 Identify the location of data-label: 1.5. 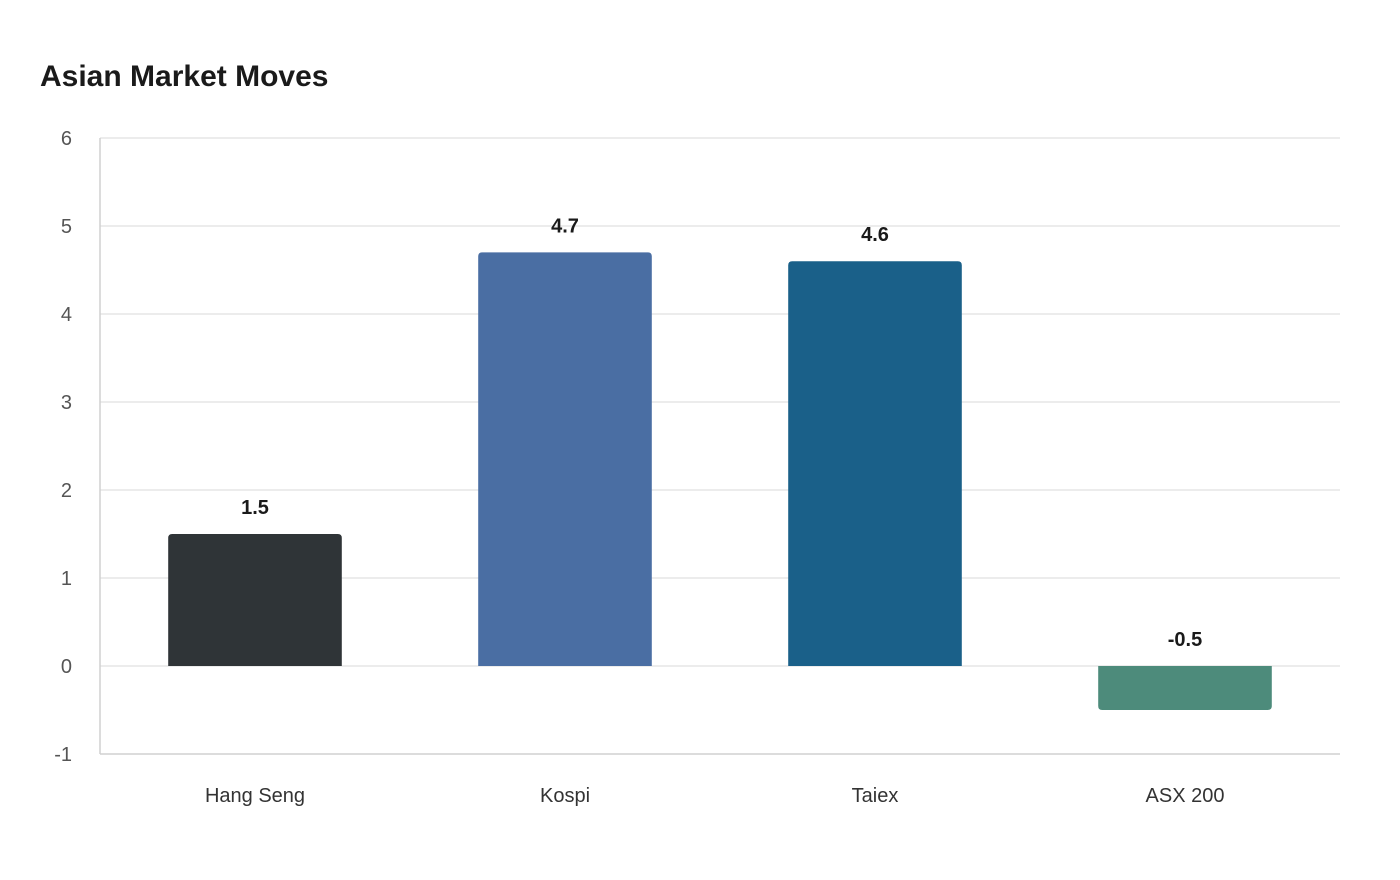
(255, 508).